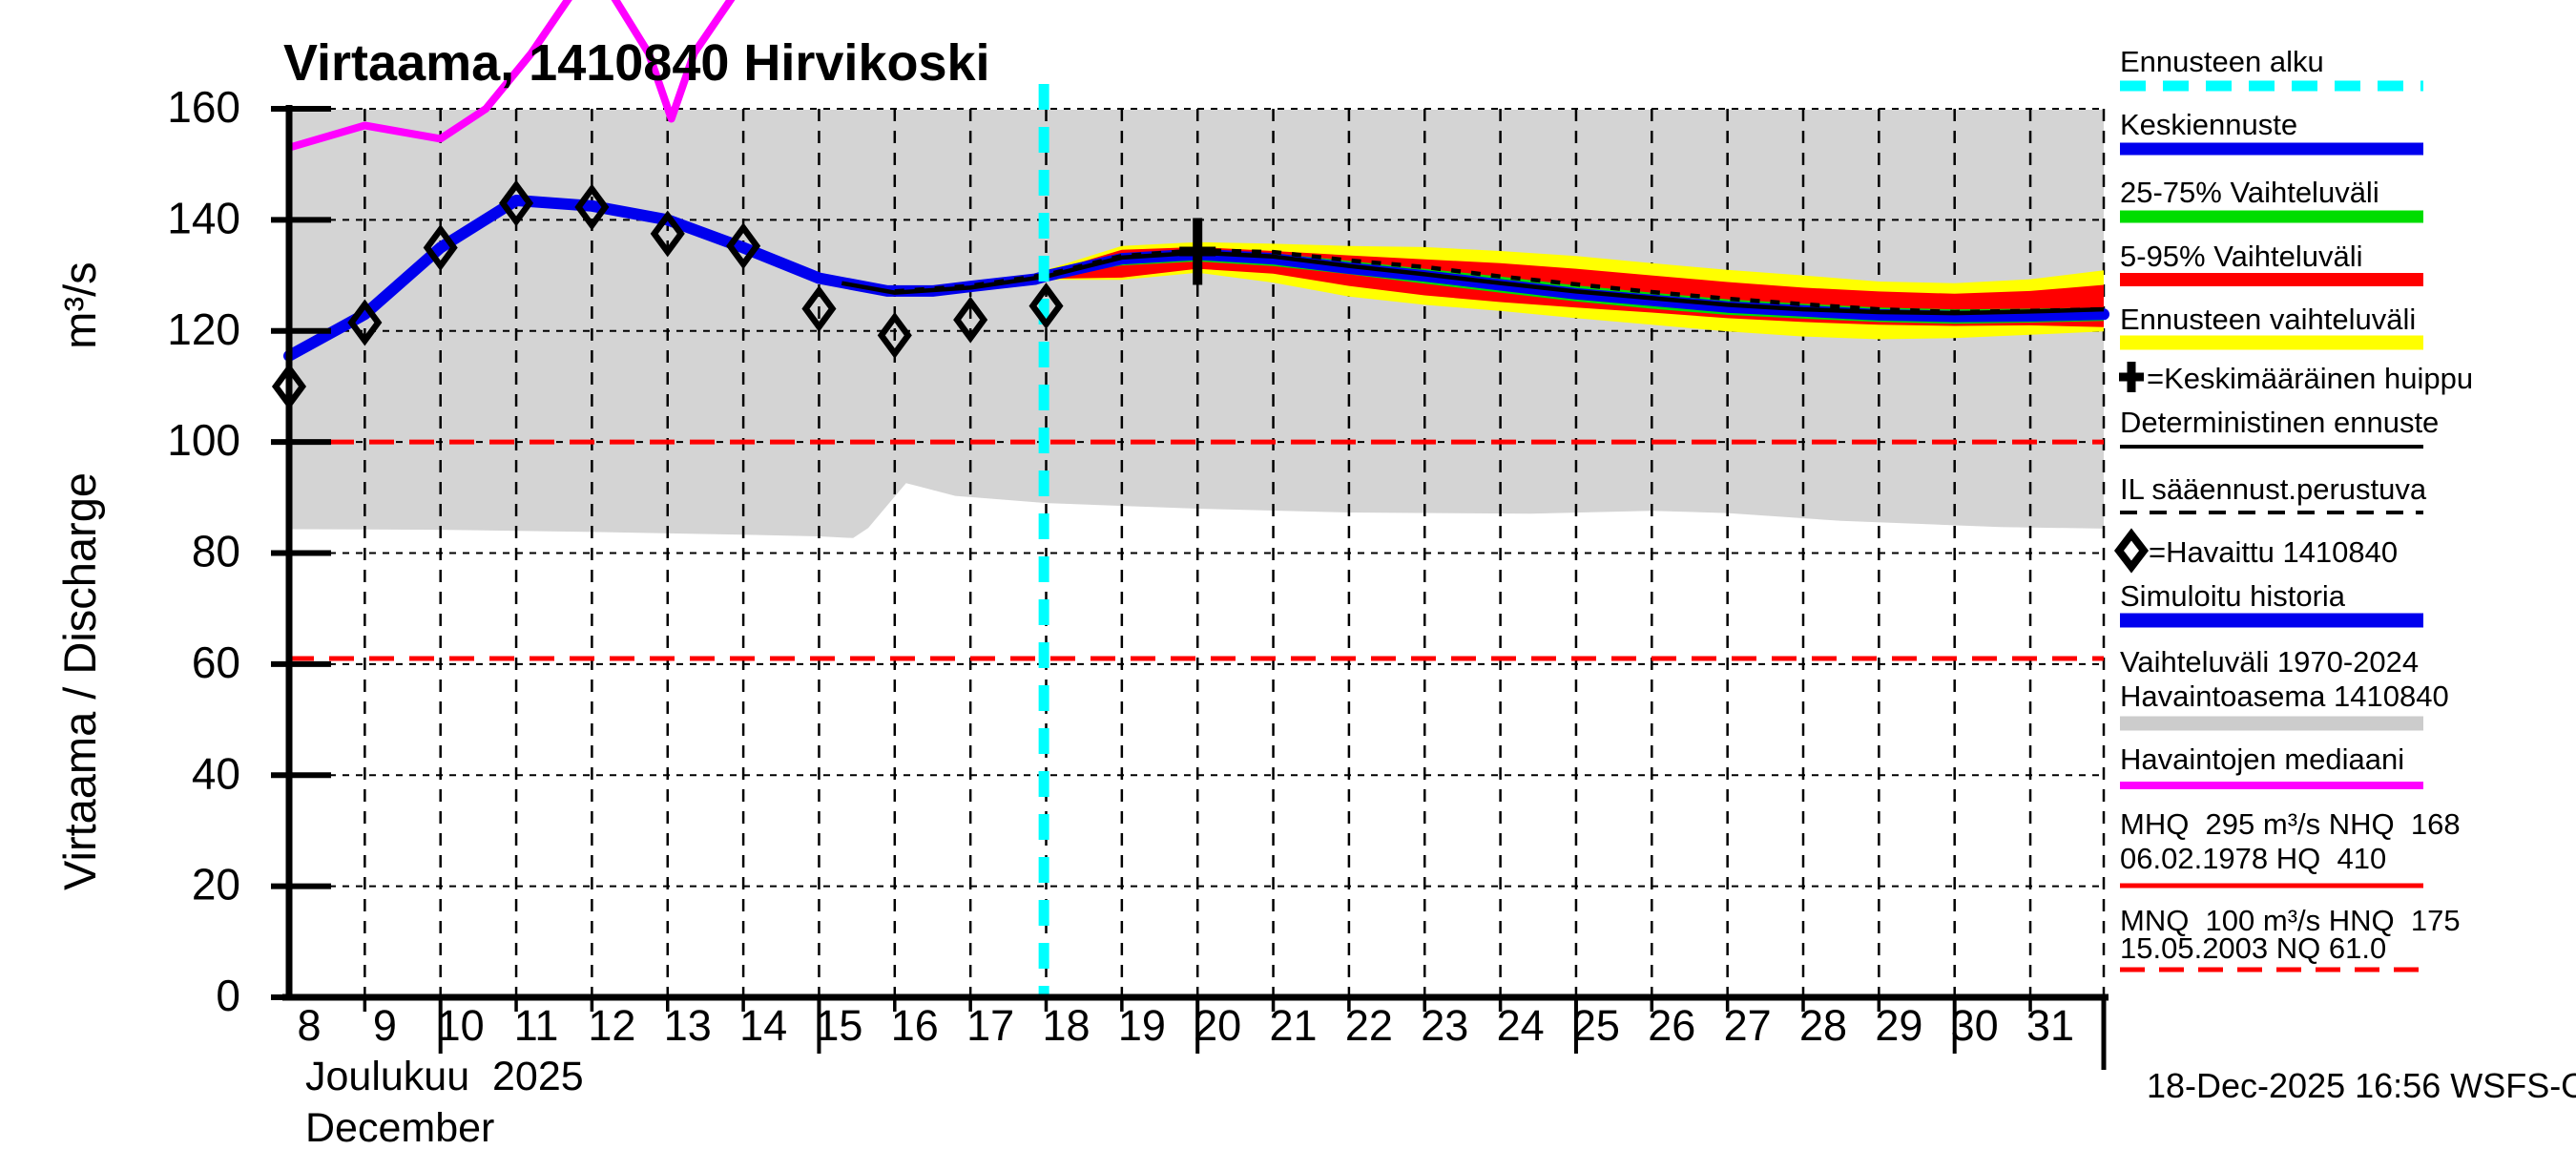 Image resolution: width=2576 pixels, height=1150 pixels. What do you see at coordinates (2249, 192) in the screenshot?
I see `legend-label: 25-75% Vaihteluväli` at bounding box center [2249, 192].